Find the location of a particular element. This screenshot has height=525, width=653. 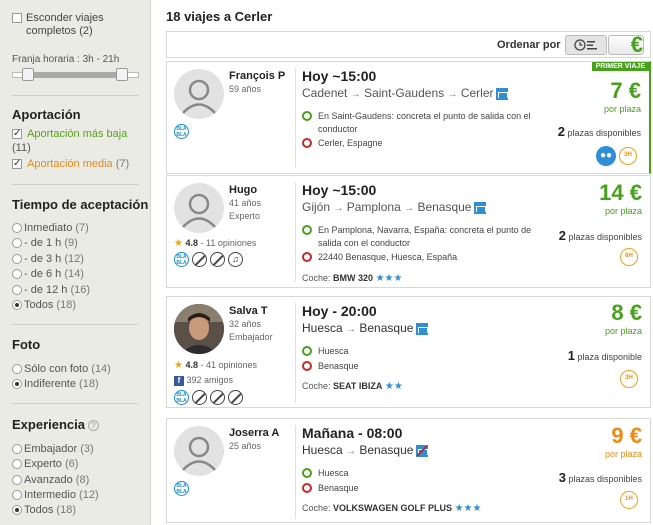

time-range-fill is located at coordinates (73, 75).